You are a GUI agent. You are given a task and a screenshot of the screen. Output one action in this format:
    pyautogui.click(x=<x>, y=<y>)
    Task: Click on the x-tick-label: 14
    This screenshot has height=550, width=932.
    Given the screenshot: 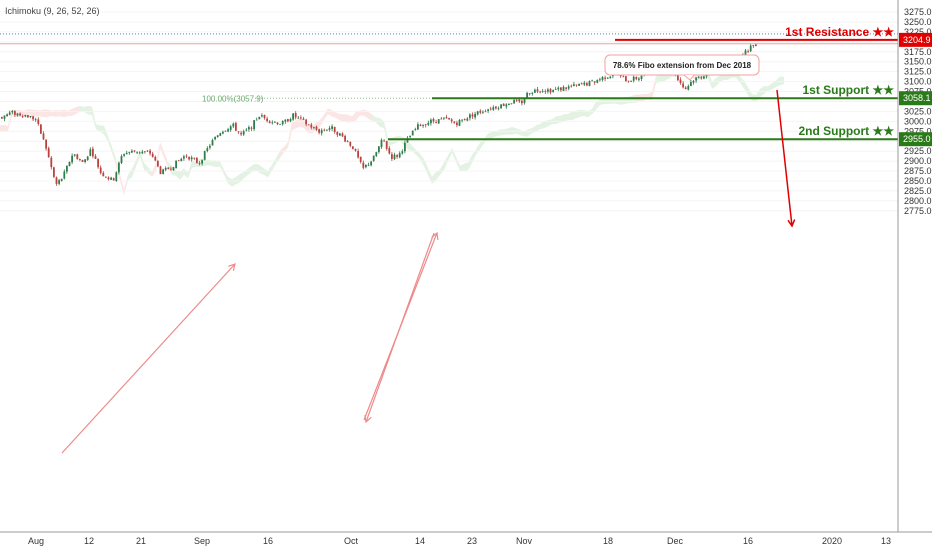 What is the action you would take?
    pyautogui.click(x=420, y=541)
    